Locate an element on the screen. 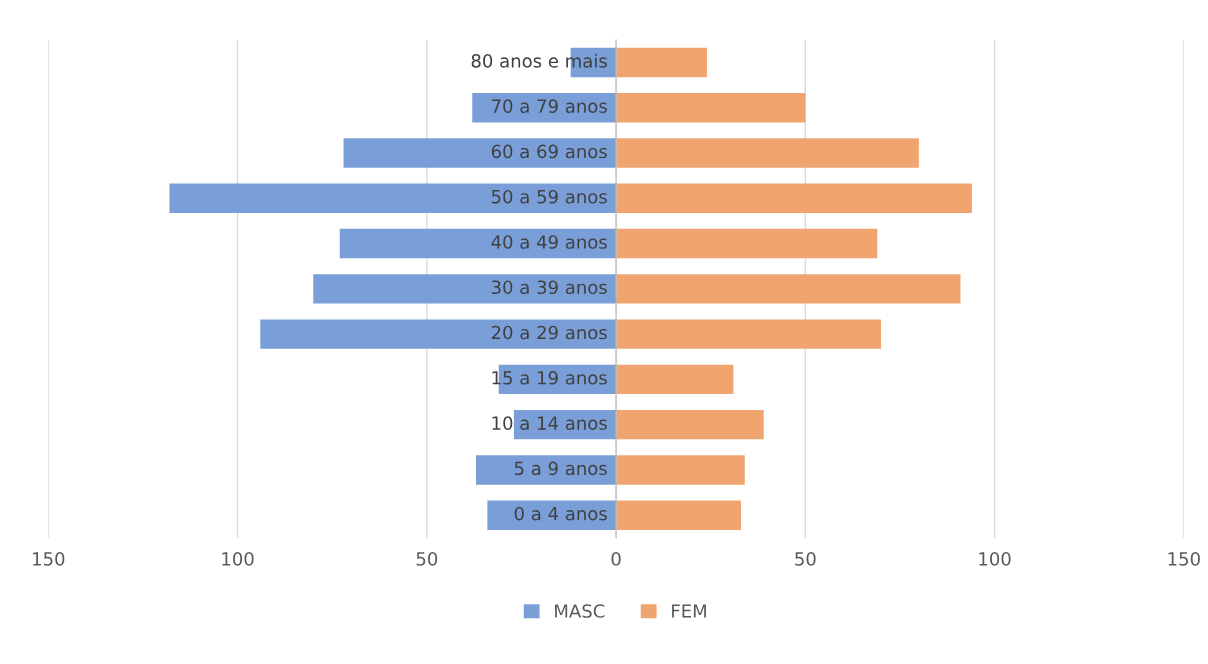  y-tick-label: 10 a 14 anos is located at coordinates (549, 423).